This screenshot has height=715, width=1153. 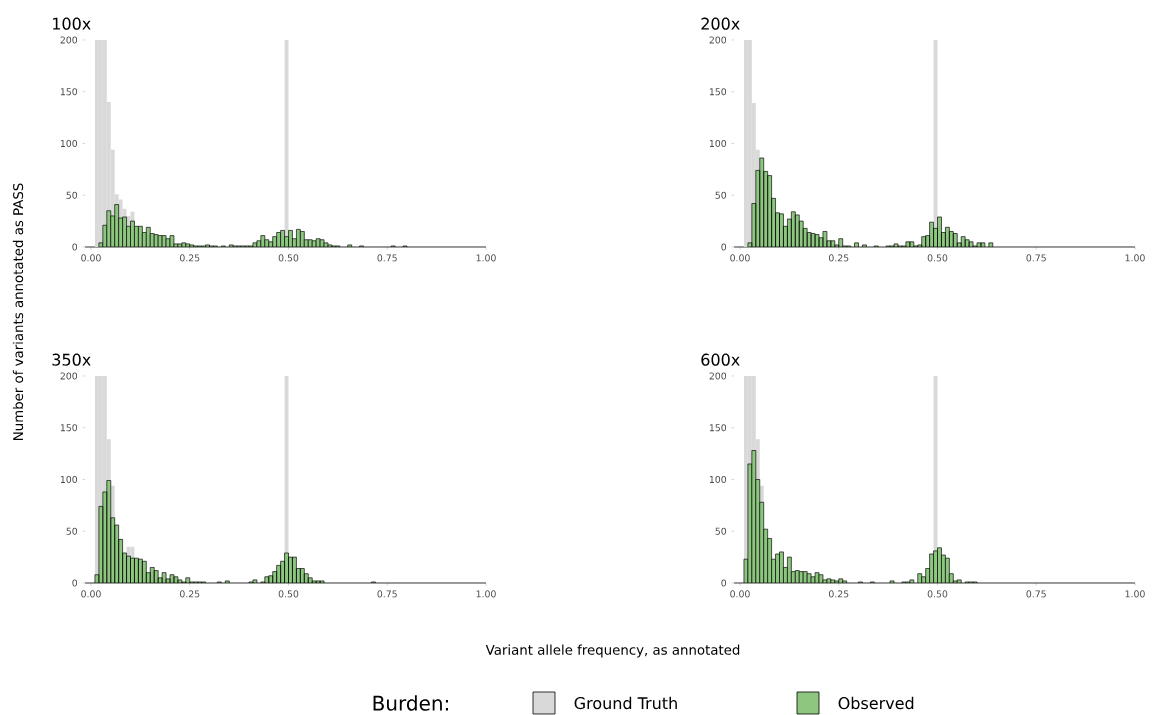 I want to click on chart-title: 600x, so click(x=720, y=359).